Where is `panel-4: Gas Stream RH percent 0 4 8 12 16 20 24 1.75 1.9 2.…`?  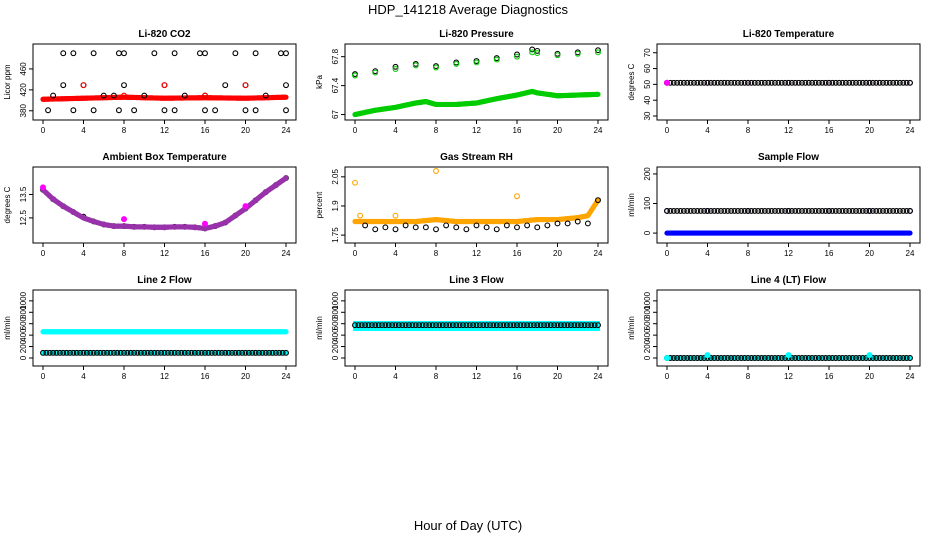
panel-4: Gas Stream RH percent 0 4 8 12 16 20 24 1.75 1.9 2.… is located at coordinates (462, 205).